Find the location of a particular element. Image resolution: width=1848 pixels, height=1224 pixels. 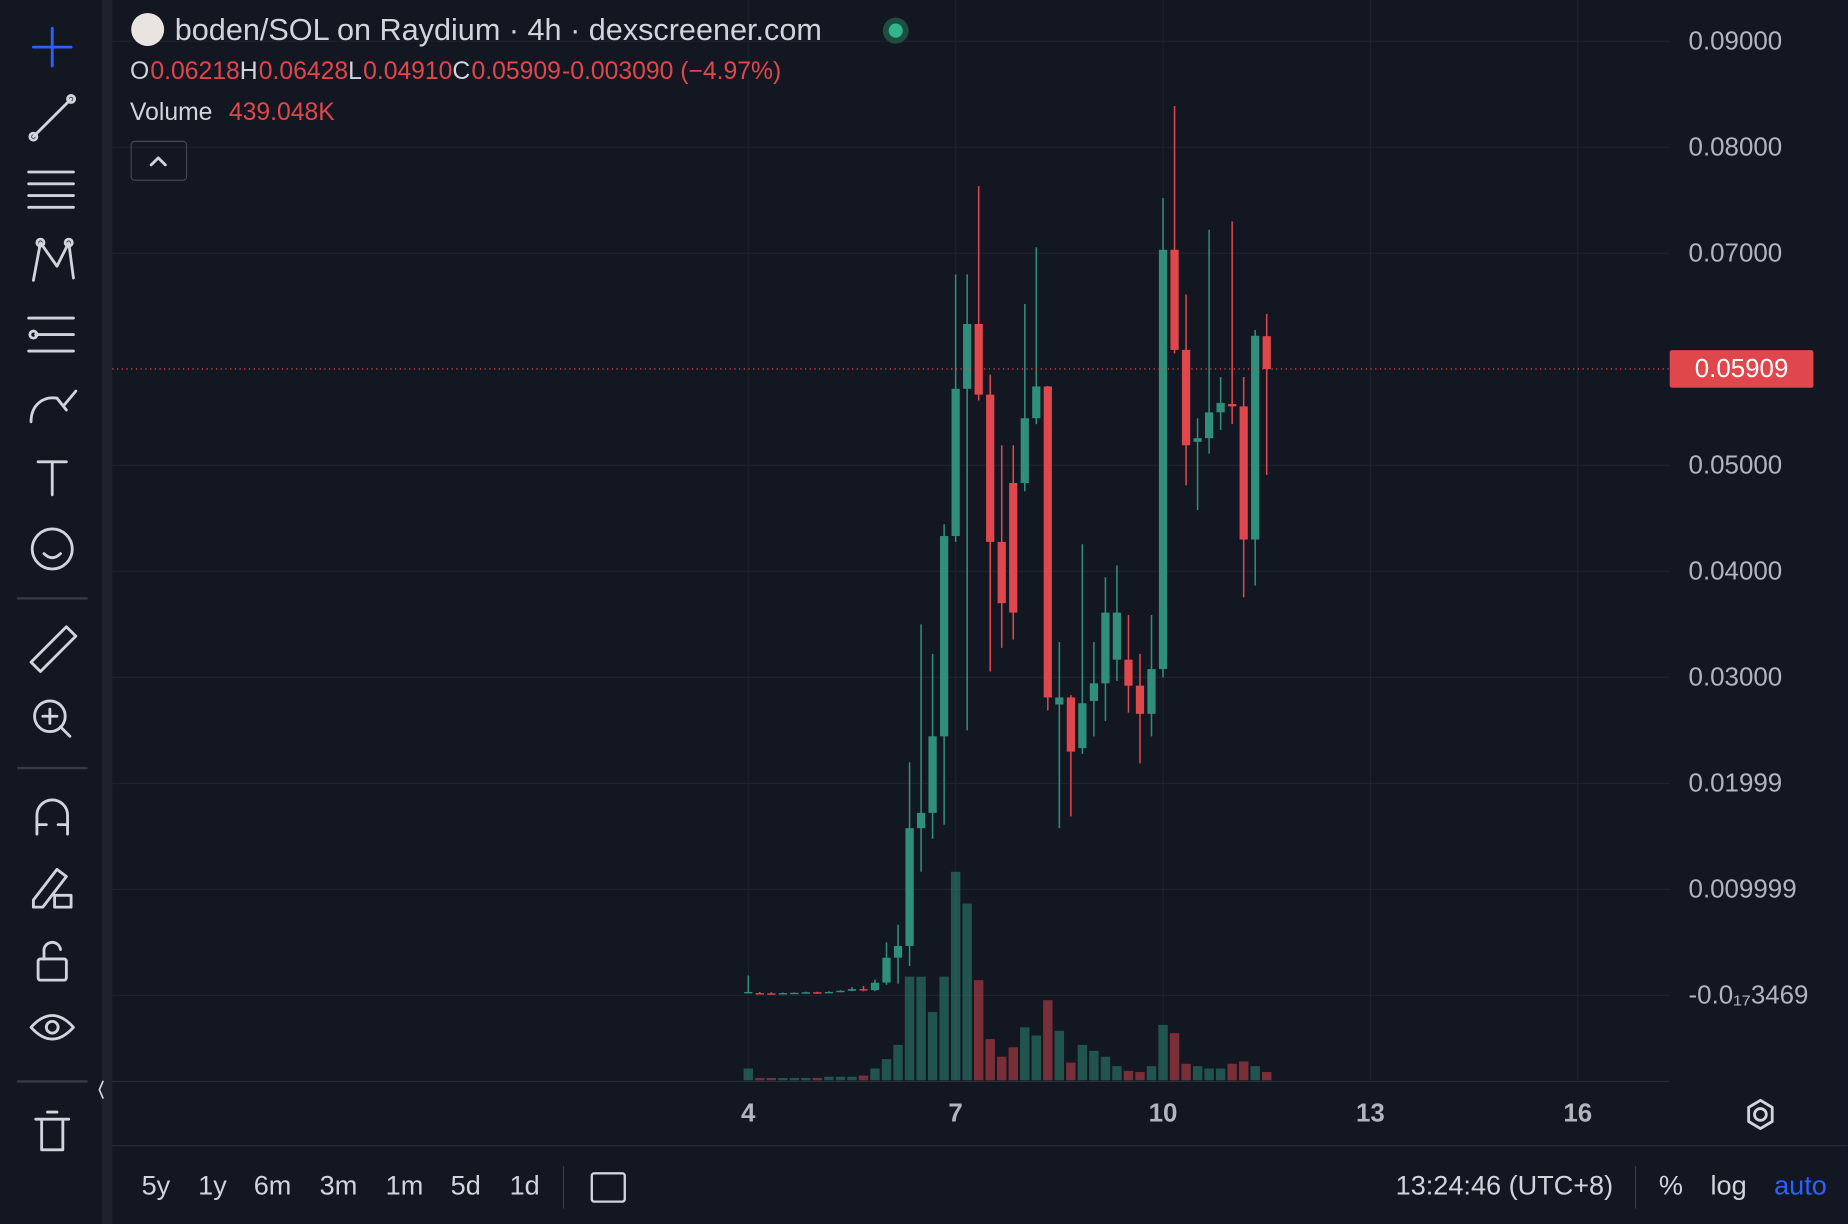

pattern-tool is located at coordinates (53, 259).